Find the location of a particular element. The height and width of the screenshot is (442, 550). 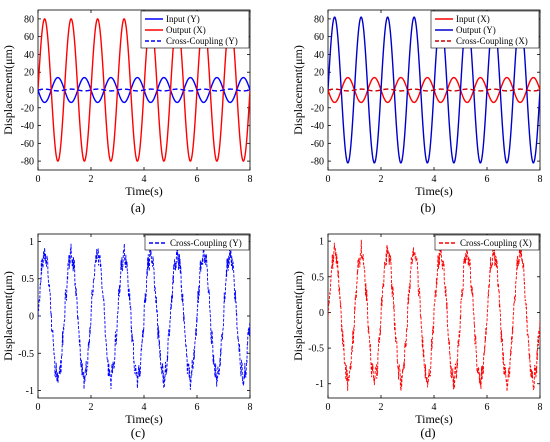

legend-entry: Output (X) is located at coordinates (186, 30).